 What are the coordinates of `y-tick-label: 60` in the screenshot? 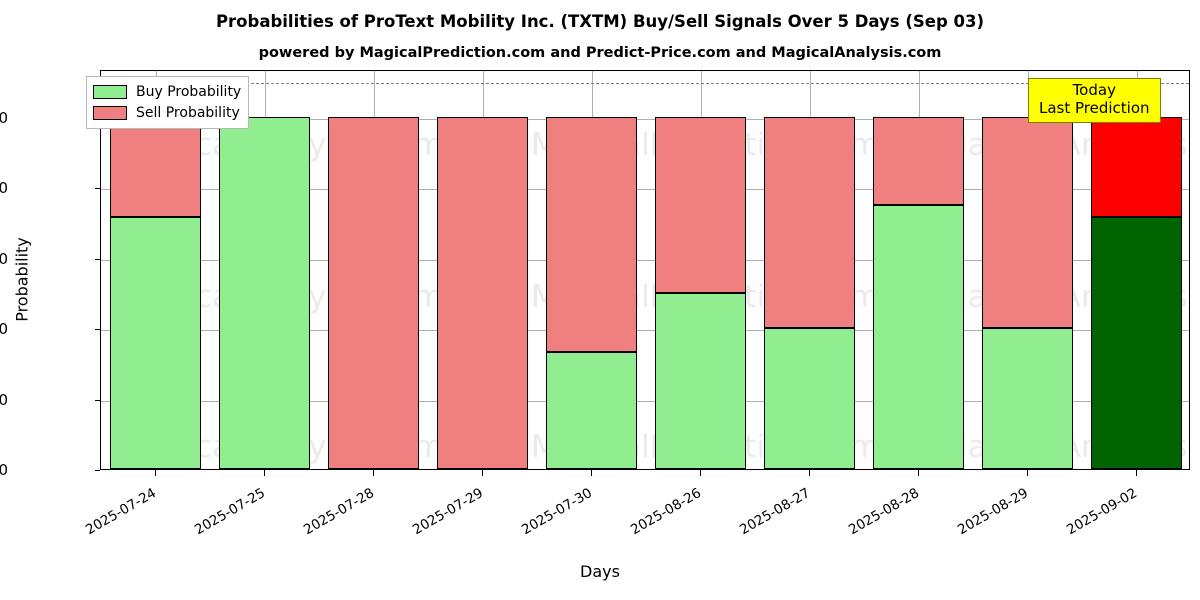 It's located at (4, 258).